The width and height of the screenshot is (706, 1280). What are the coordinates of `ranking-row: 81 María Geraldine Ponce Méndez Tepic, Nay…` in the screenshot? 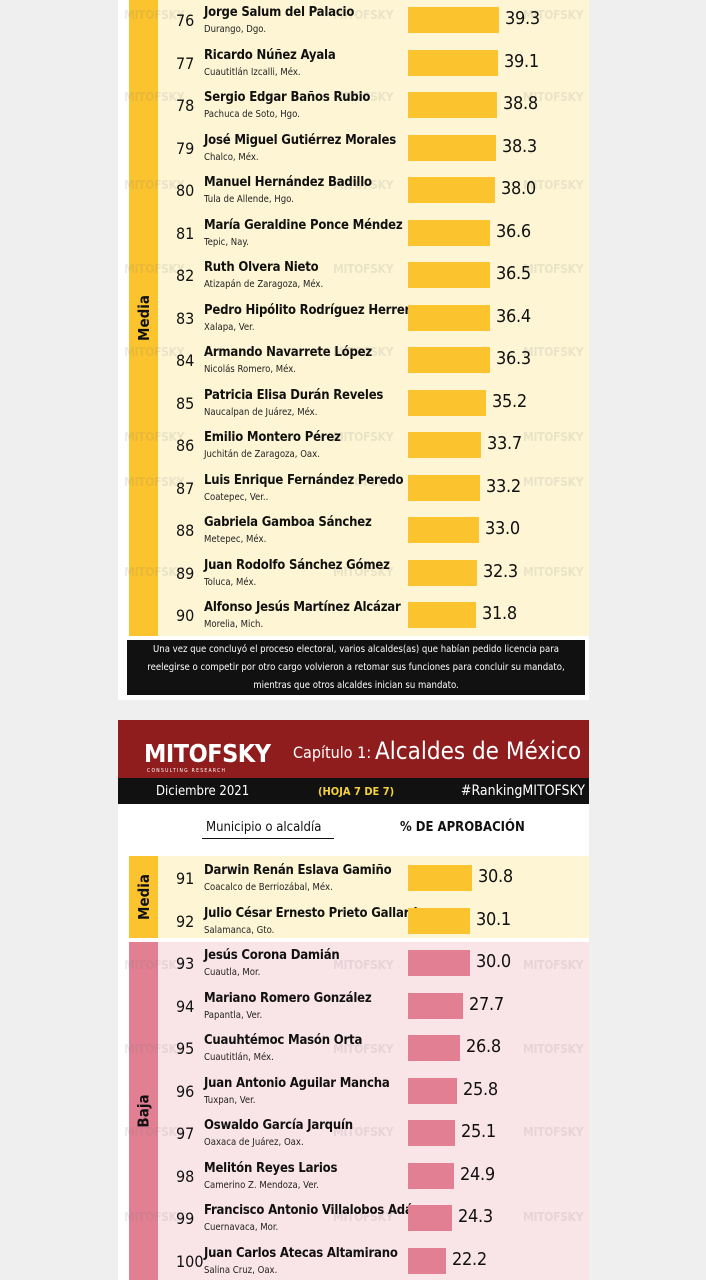 It's located at (373, 234).